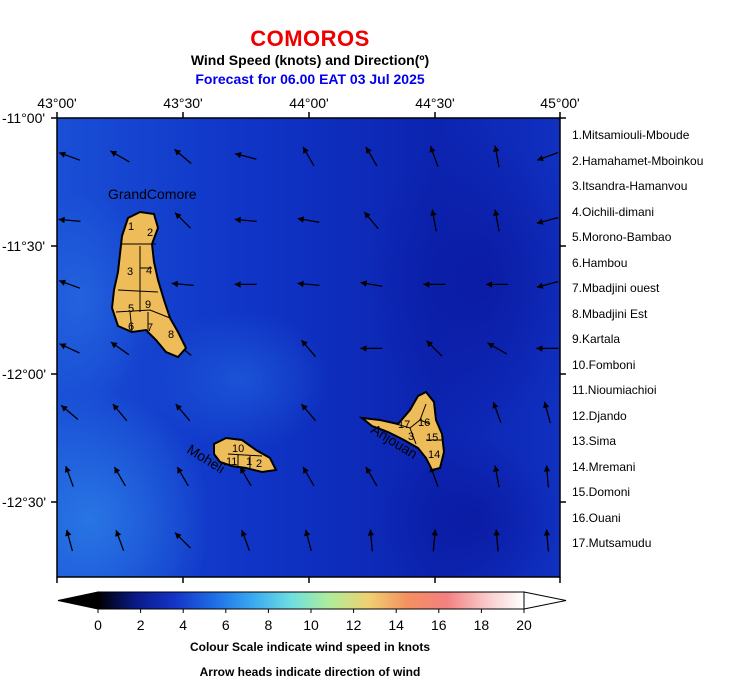 The image size is (750, 700). What do you see at coordinates (131, 327) in the screenshot?
I see `region-number: 6` at bounding box center [131, 327].